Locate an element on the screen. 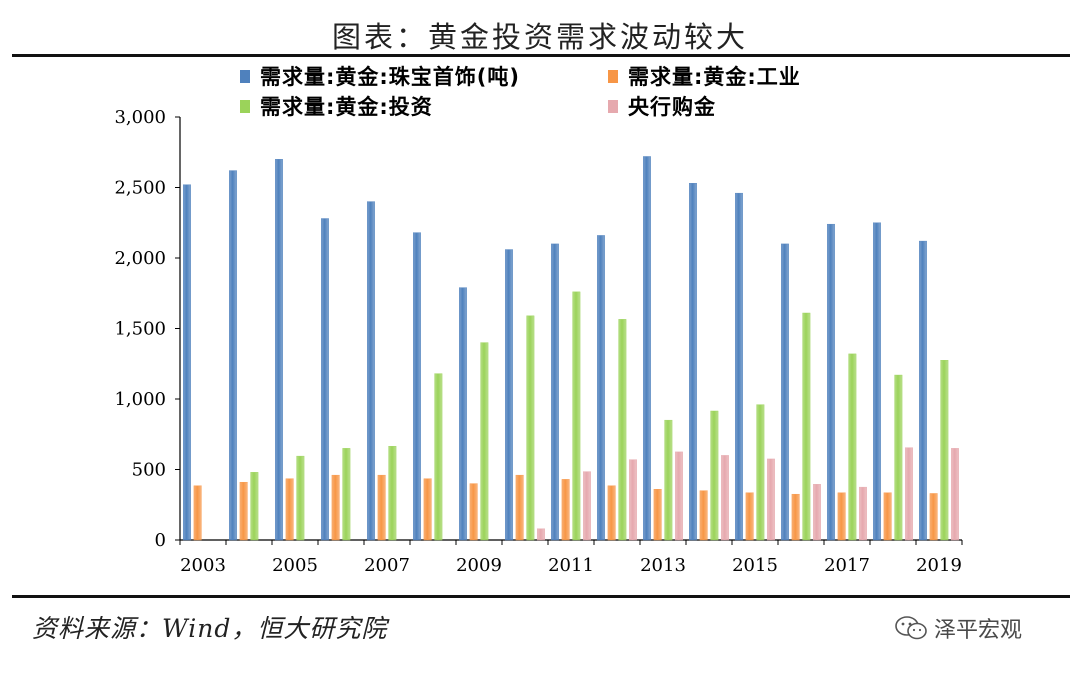 The height and width of the screenshot is (674, 1080). bar-central-bank-2010 is located at coordinates (541, 534).